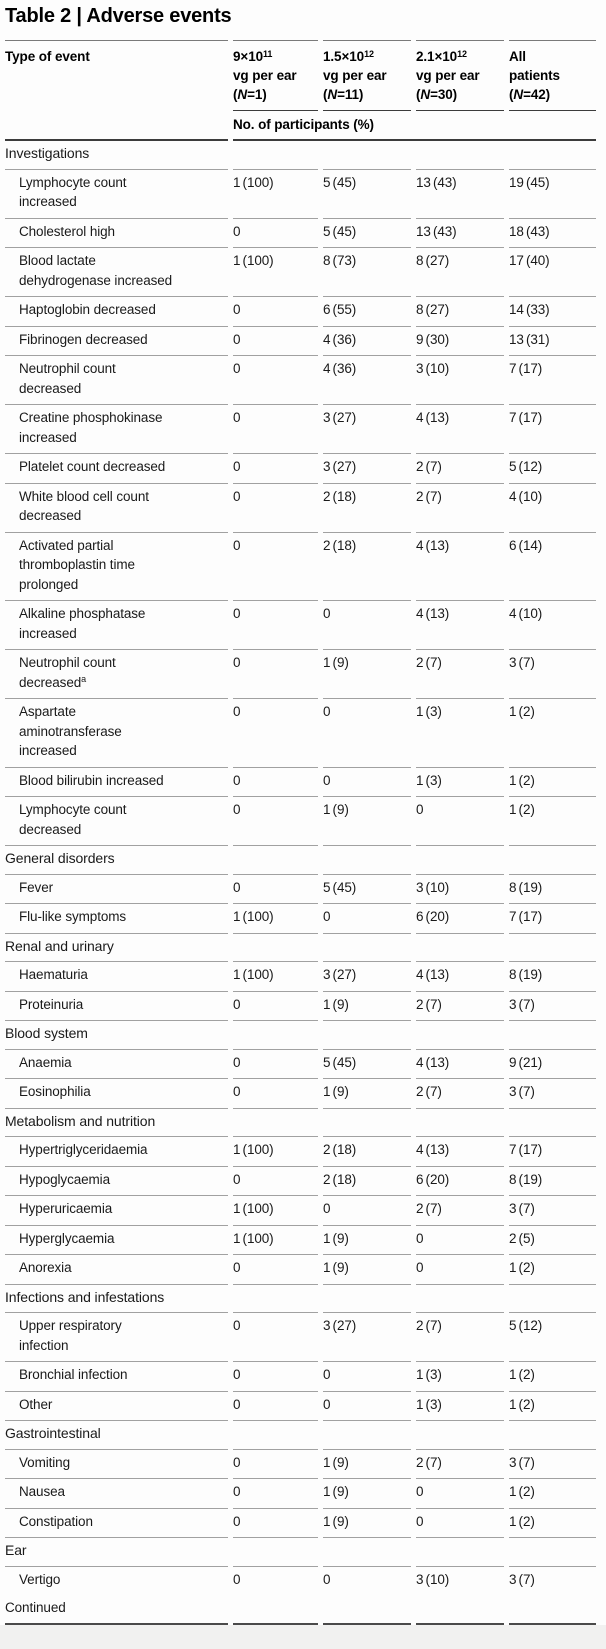 The height and width of the screenshot is (1649, 606). I want to click on event-row: Nausea 0 1 (9) 0 1 (2), so click(300, 1494).